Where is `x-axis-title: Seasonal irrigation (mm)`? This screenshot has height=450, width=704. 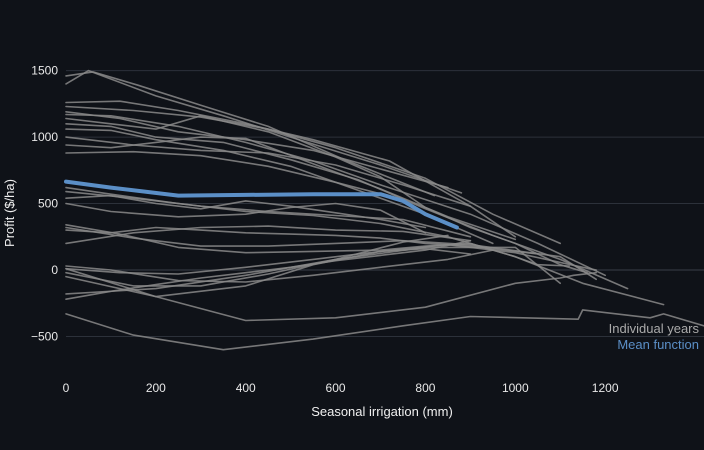
x-axis-title: Seasonal irrigation (mm) is located at coordinates (382, 411).